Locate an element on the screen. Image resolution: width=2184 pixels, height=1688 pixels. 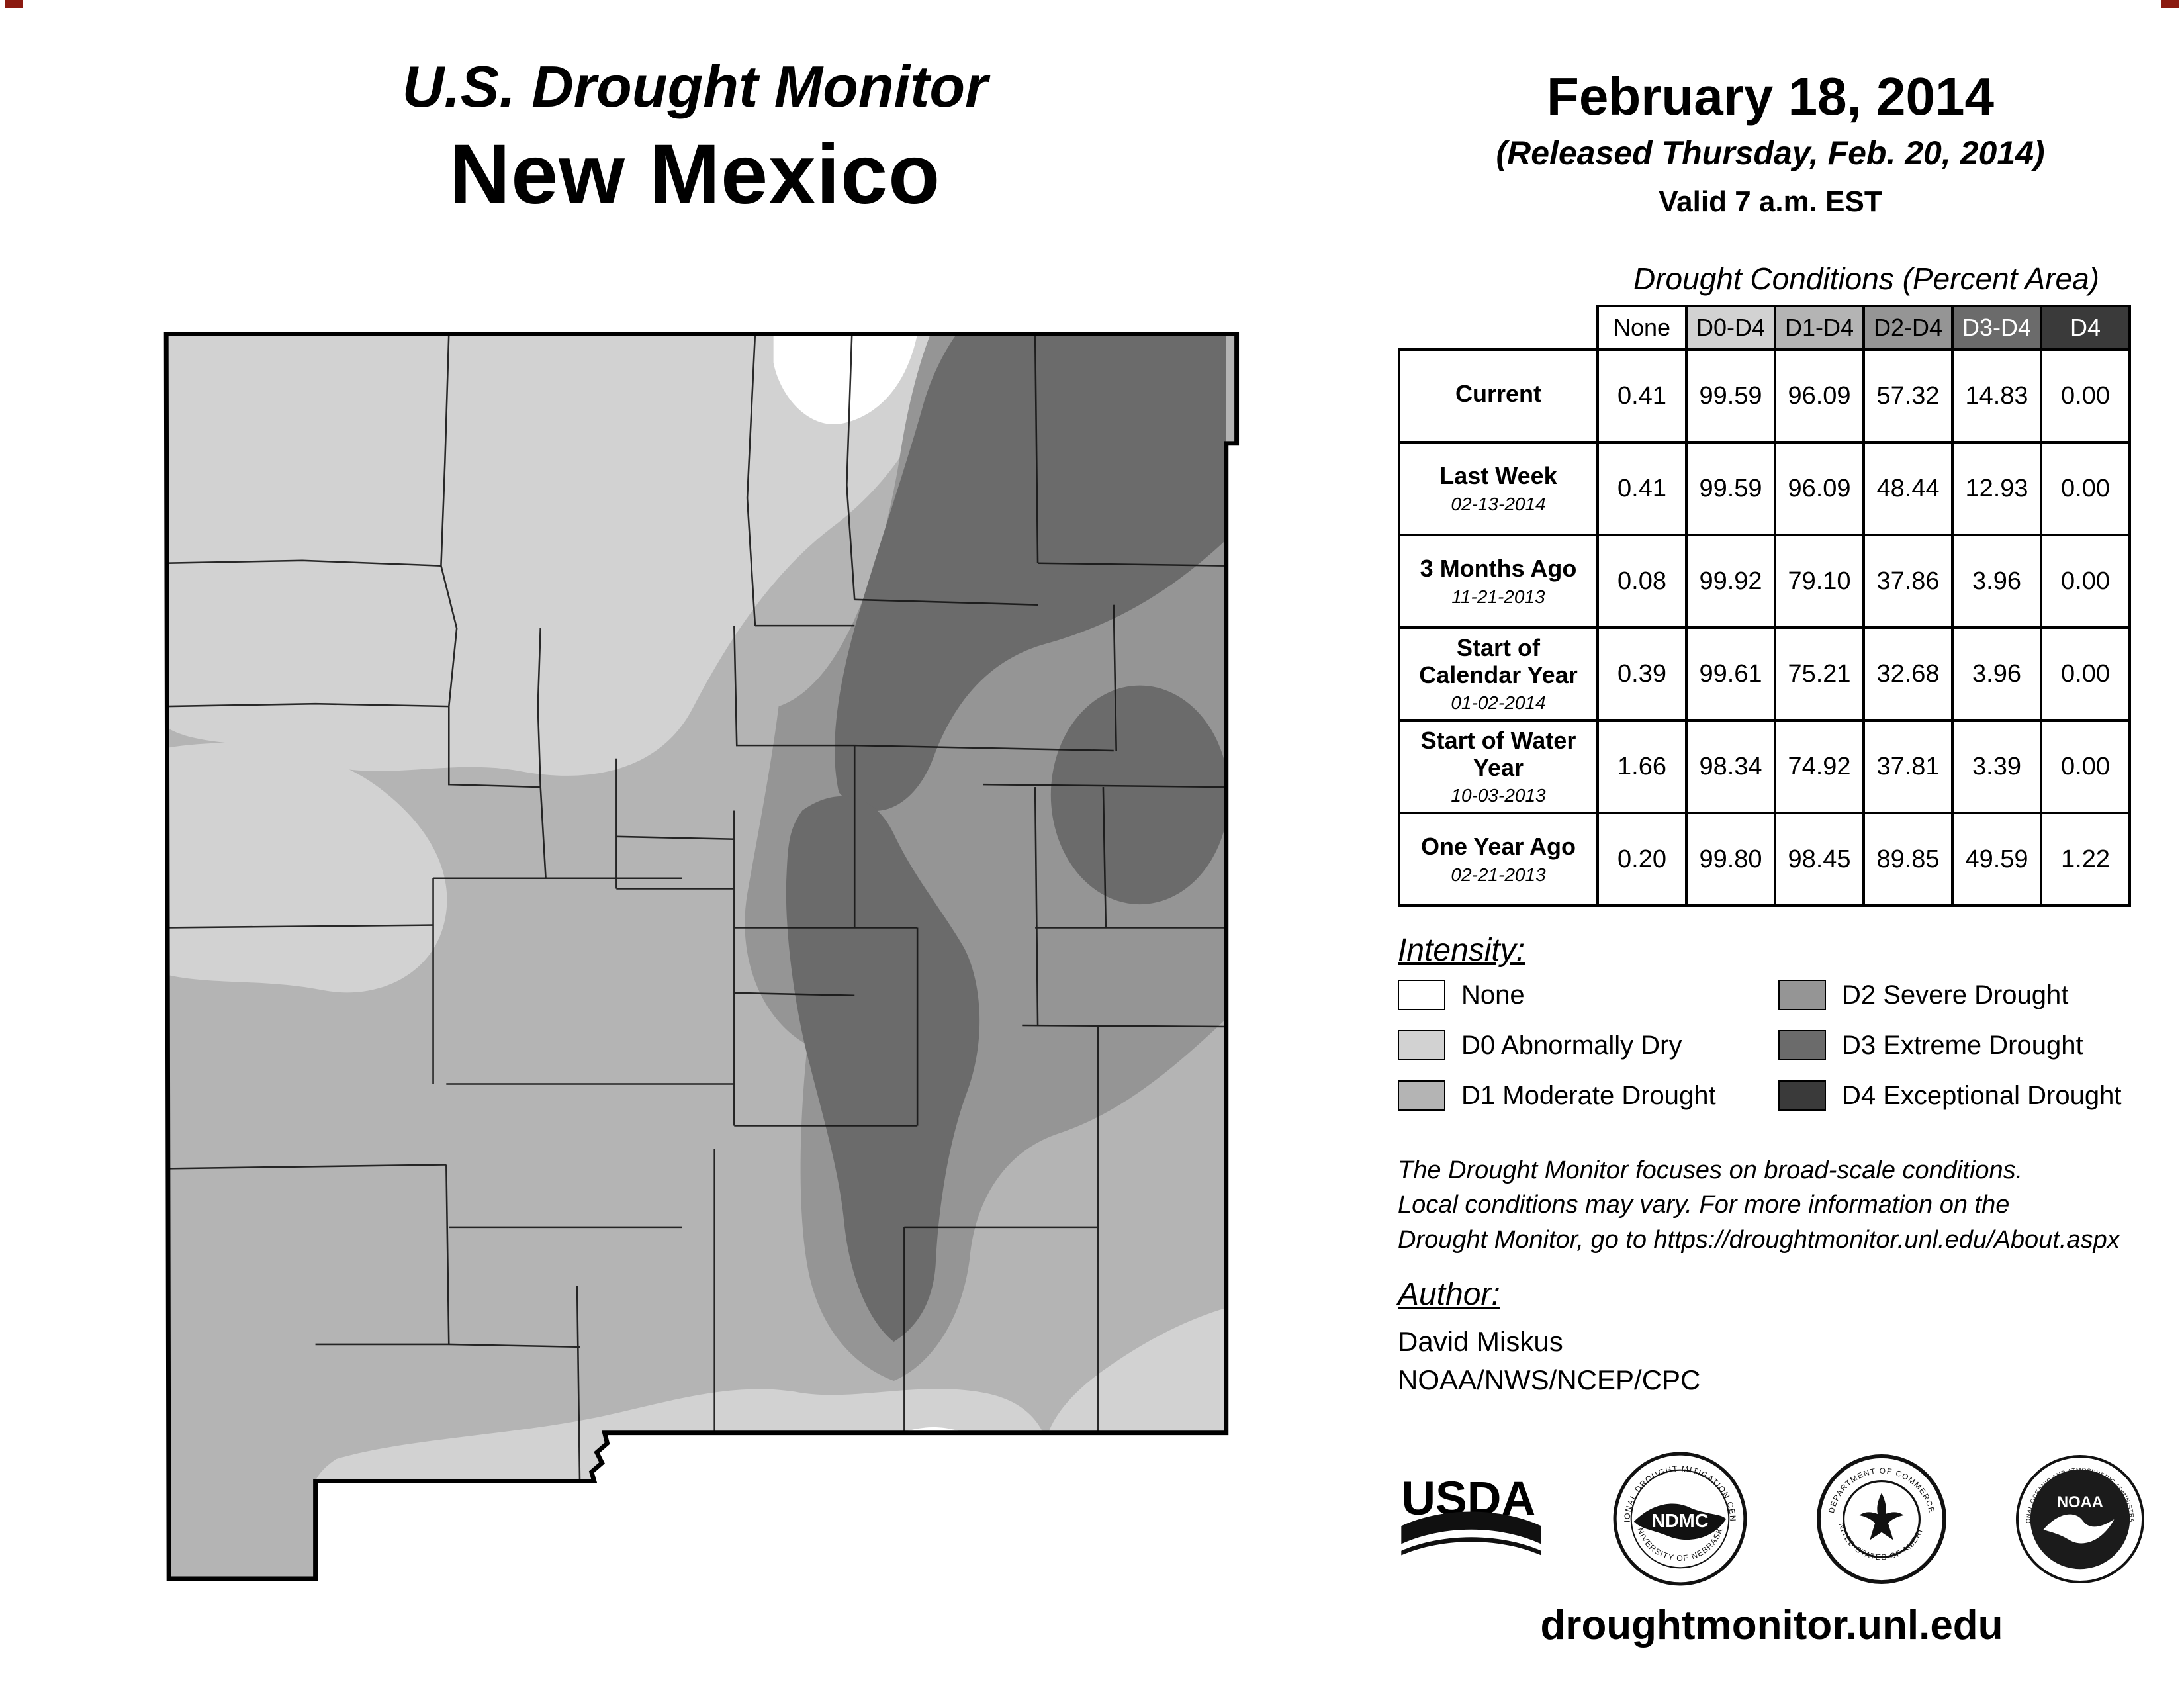
legend-swatch-d4 is located at coordinates (1802, 1095).